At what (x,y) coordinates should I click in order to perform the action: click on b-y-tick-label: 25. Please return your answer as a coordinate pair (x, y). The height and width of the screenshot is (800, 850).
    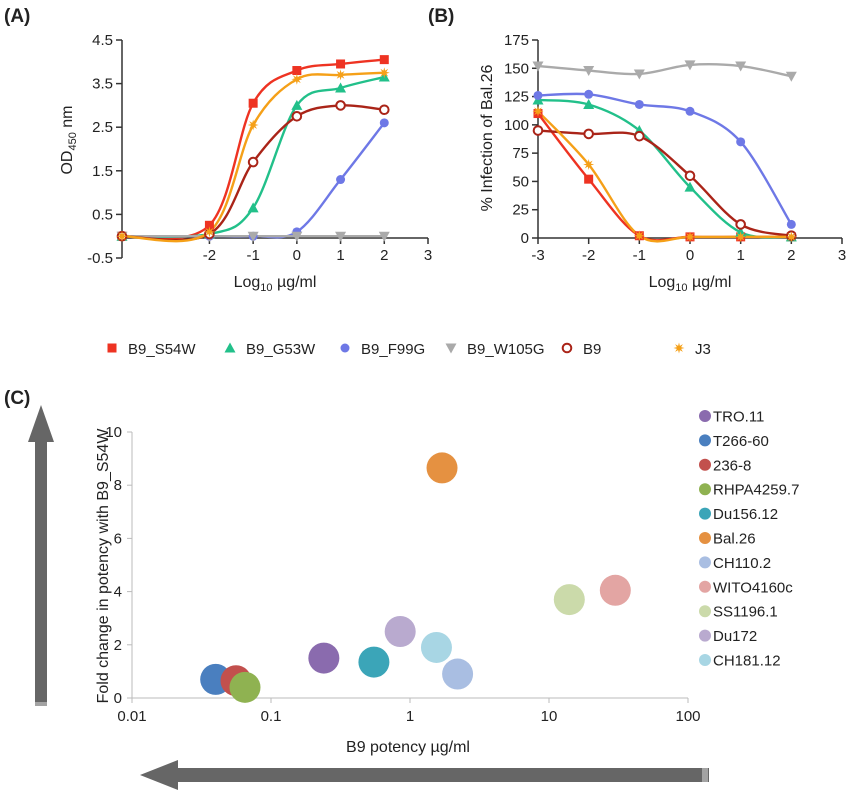
    Looking at the image, I should click on (520, 210).